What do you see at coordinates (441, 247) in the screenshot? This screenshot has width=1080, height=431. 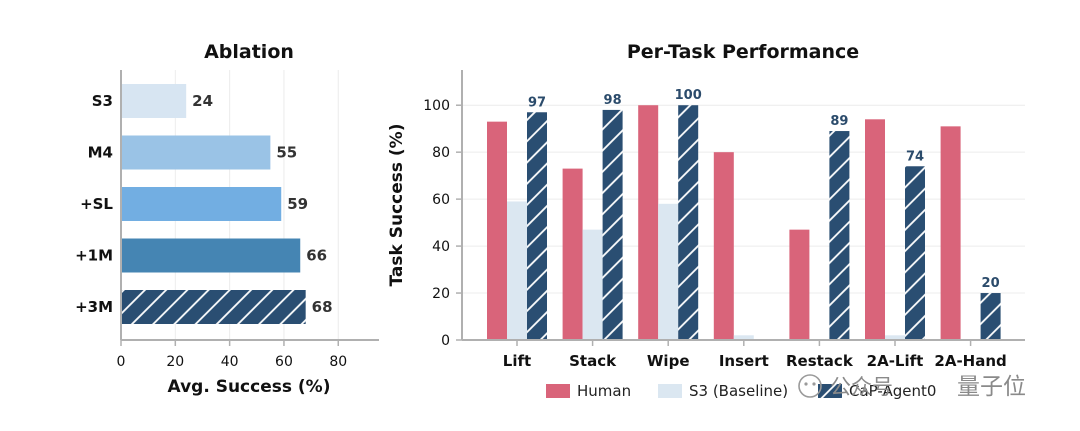 I see `per-task-y-tick-label: 40` at bounding box center [441, 247].